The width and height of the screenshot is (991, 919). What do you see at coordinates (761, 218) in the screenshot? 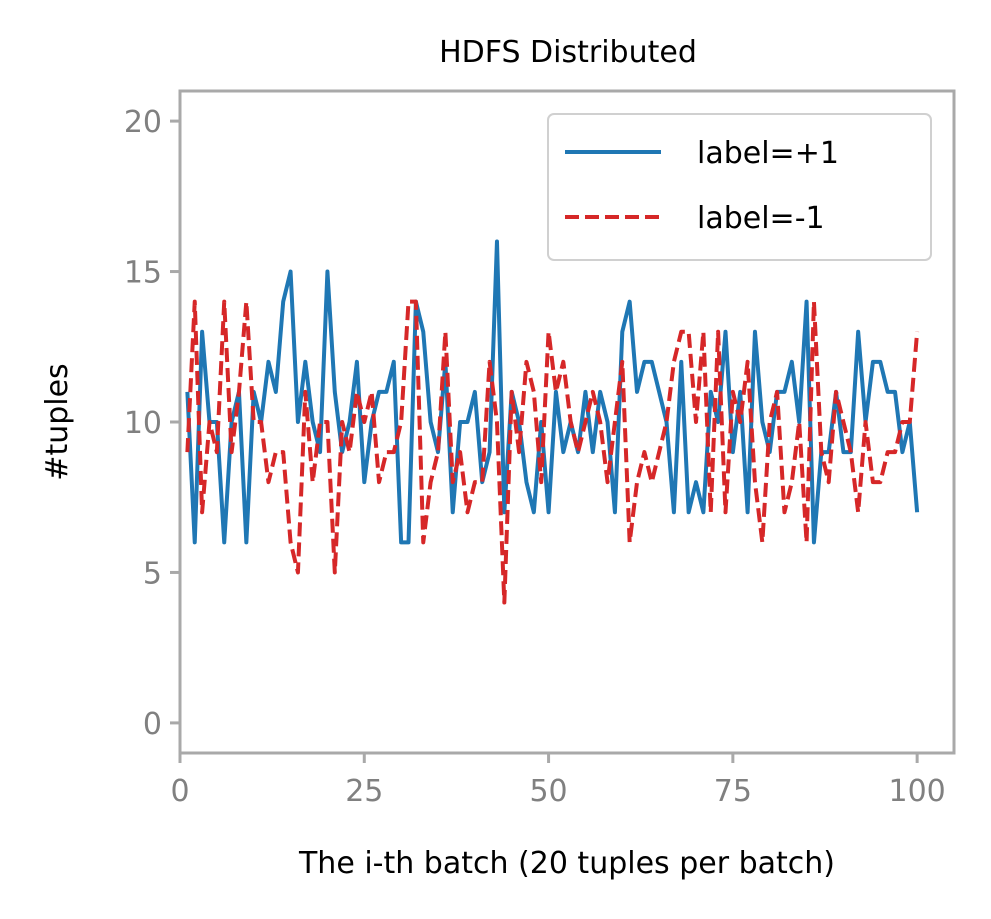
I see `legend-label-minus-1: label=-1` at bounding box center [761, 218].